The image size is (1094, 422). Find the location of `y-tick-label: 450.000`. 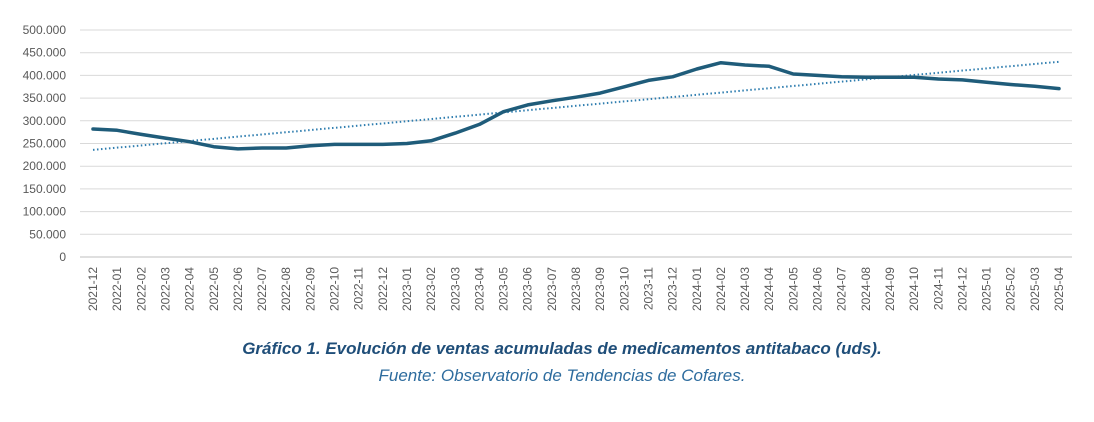

y-tick-label: 450.000 is located at coordinates (45, 53).